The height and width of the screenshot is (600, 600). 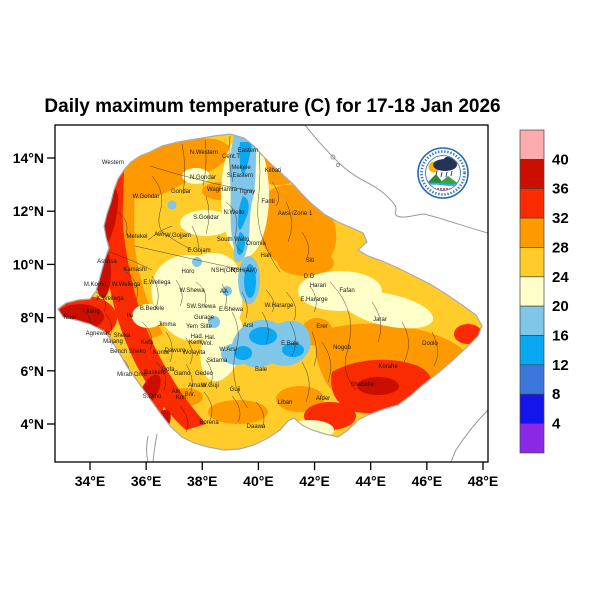 What do you see at coordinates (28, 264) in the screenshot?
I see `y-tick-label: 10°N` at bounding box center [28, 264].